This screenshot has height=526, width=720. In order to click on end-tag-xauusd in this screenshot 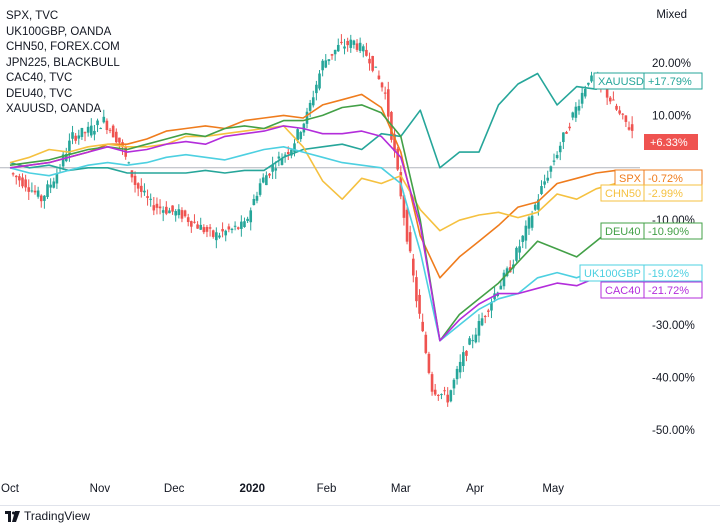, I will do `click(673, 81)`.